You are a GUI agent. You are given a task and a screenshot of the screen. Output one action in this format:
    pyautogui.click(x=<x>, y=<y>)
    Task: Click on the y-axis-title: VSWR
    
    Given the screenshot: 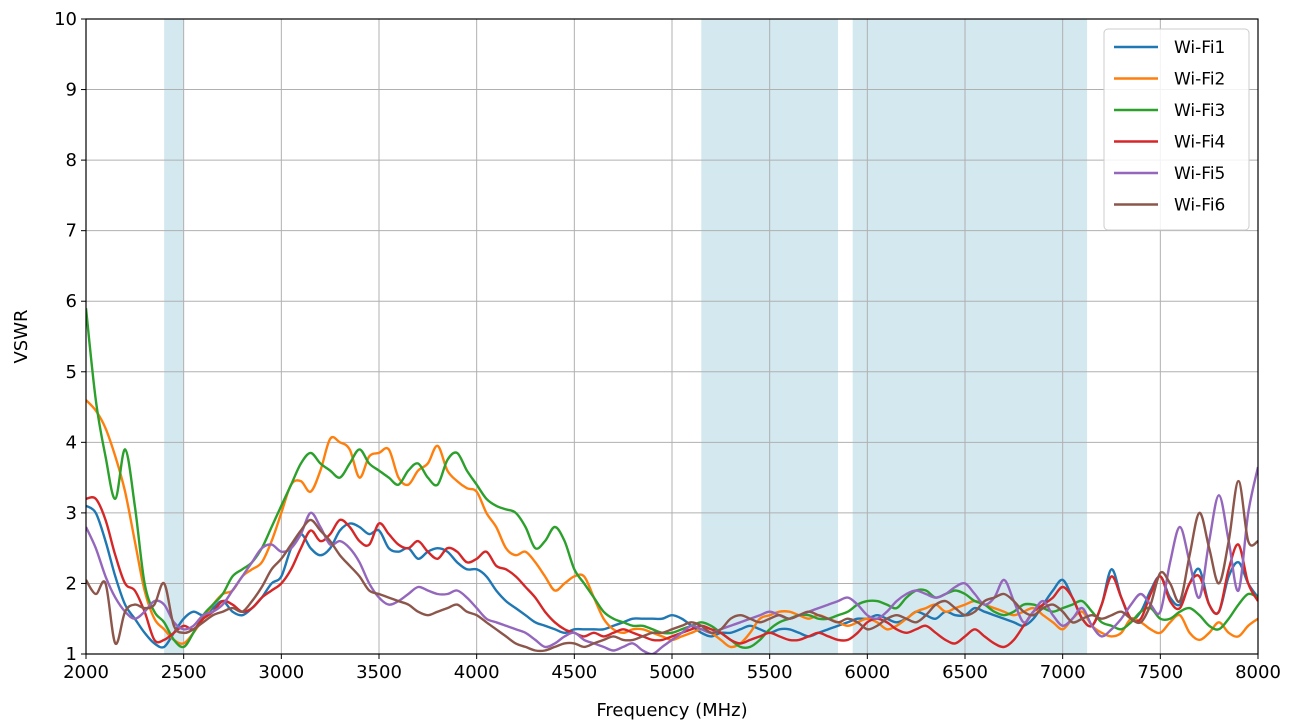 What is the action you would take?
    pyautogui.click(x=21, y=336)
    